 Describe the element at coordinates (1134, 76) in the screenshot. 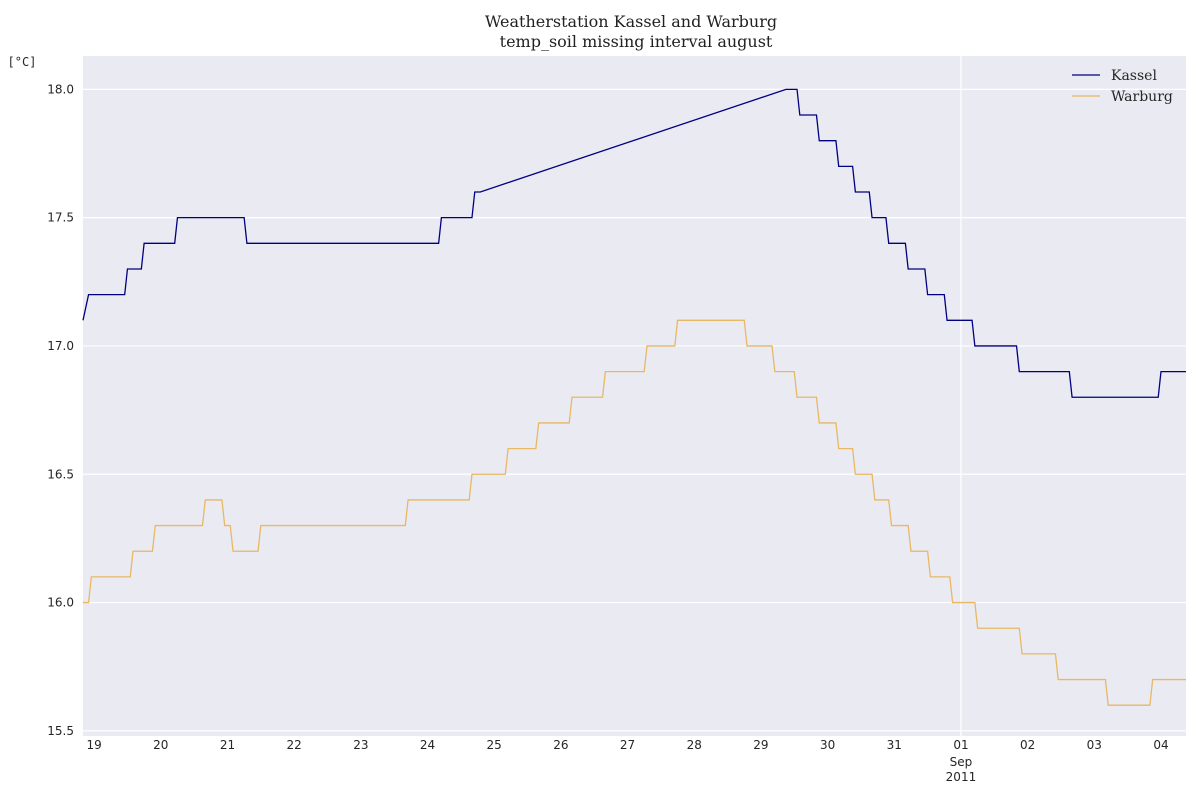

I see `legend-label-kassel: Kassel` at that location.